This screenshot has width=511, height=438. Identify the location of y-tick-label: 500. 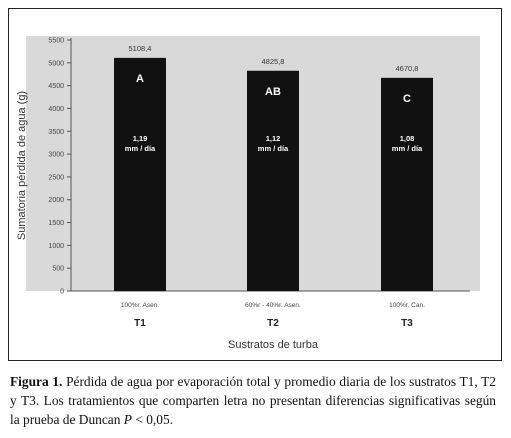
(58, 269).